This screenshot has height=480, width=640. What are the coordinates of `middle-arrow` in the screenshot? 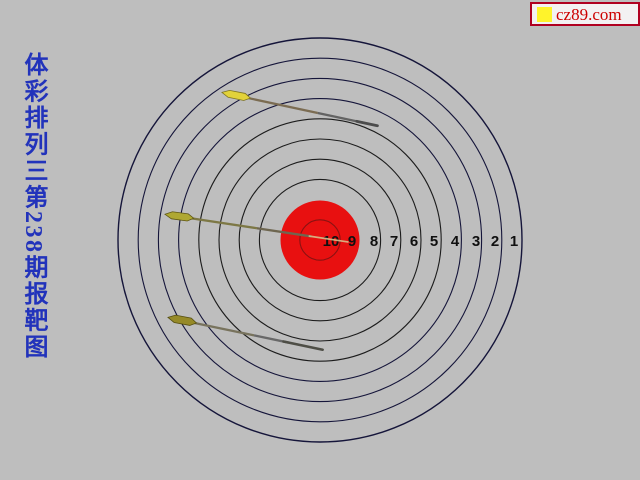 It's located at (256, 227).